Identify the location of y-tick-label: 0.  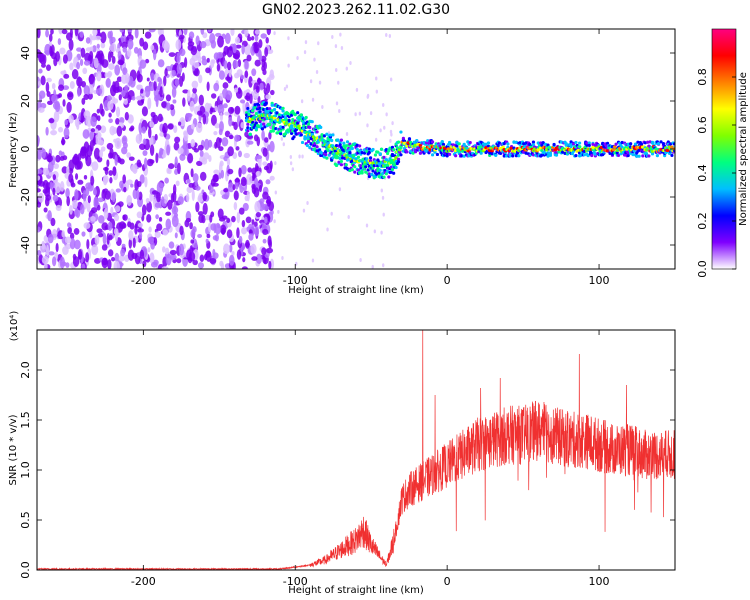
(25, 149).